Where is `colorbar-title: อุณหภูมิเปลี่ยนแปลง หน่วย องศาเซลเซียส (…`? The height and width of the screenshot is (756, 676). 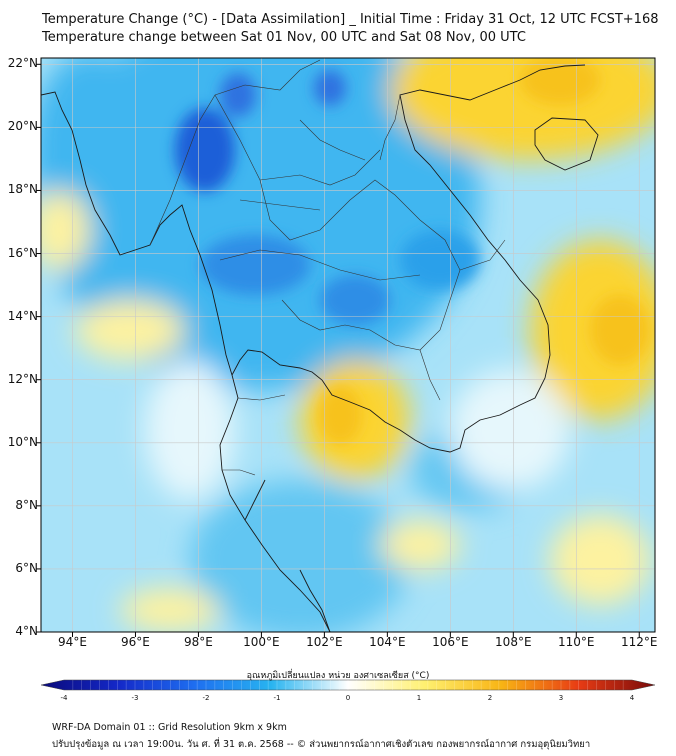 colorbar-title: อุณหภูมิเปลี่ยนแปลง หน่วย องศาเซลเซียส (… is located at coordinates (338, 676).